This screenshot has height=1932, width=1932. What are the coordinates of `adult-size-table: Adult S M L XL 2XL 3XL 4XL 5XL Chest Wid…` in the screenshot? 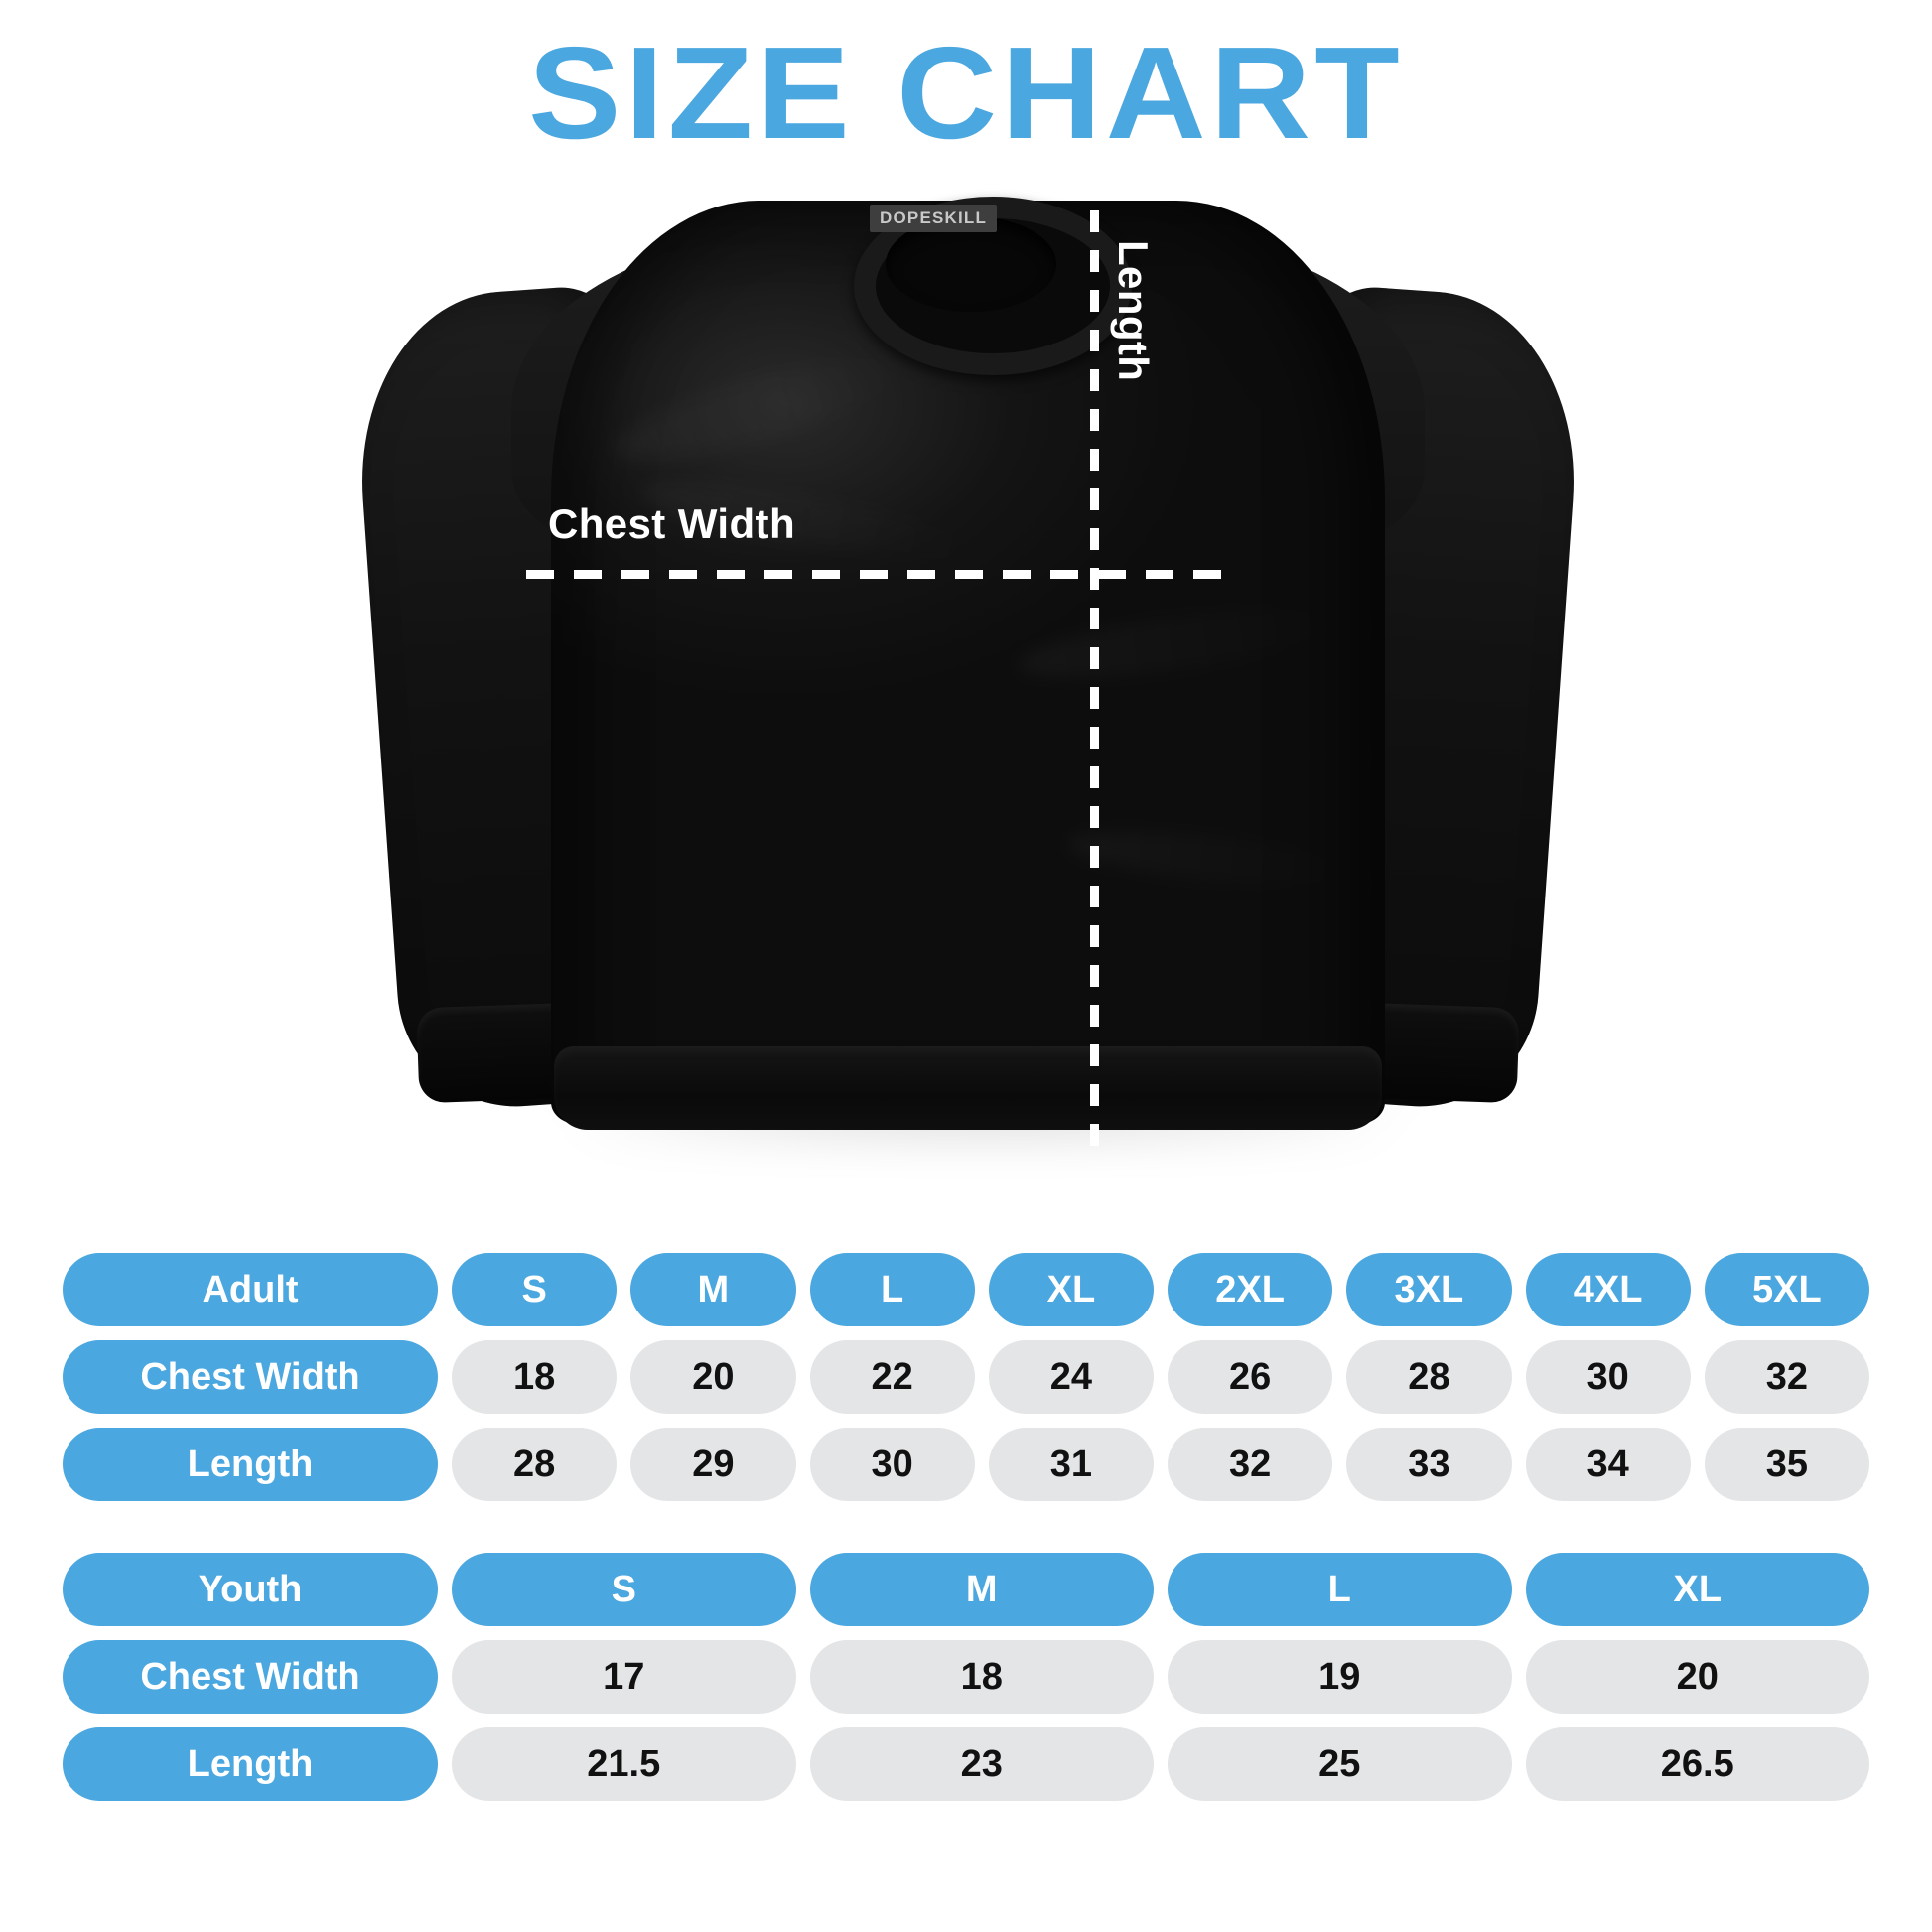 It's located at (966, 1377).